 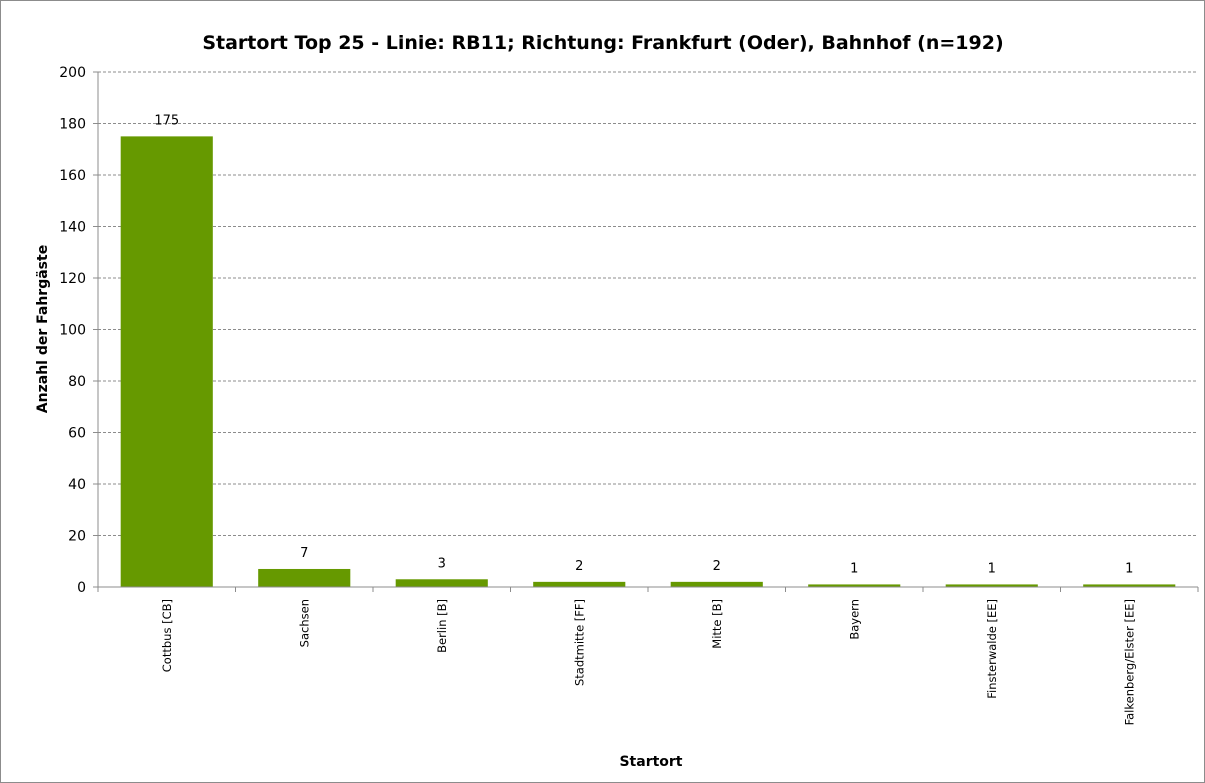 What do you see at coordinates (72, 279) in the screenshot?
I see `y-tick-label: 120` at bounding box center [72, 279].